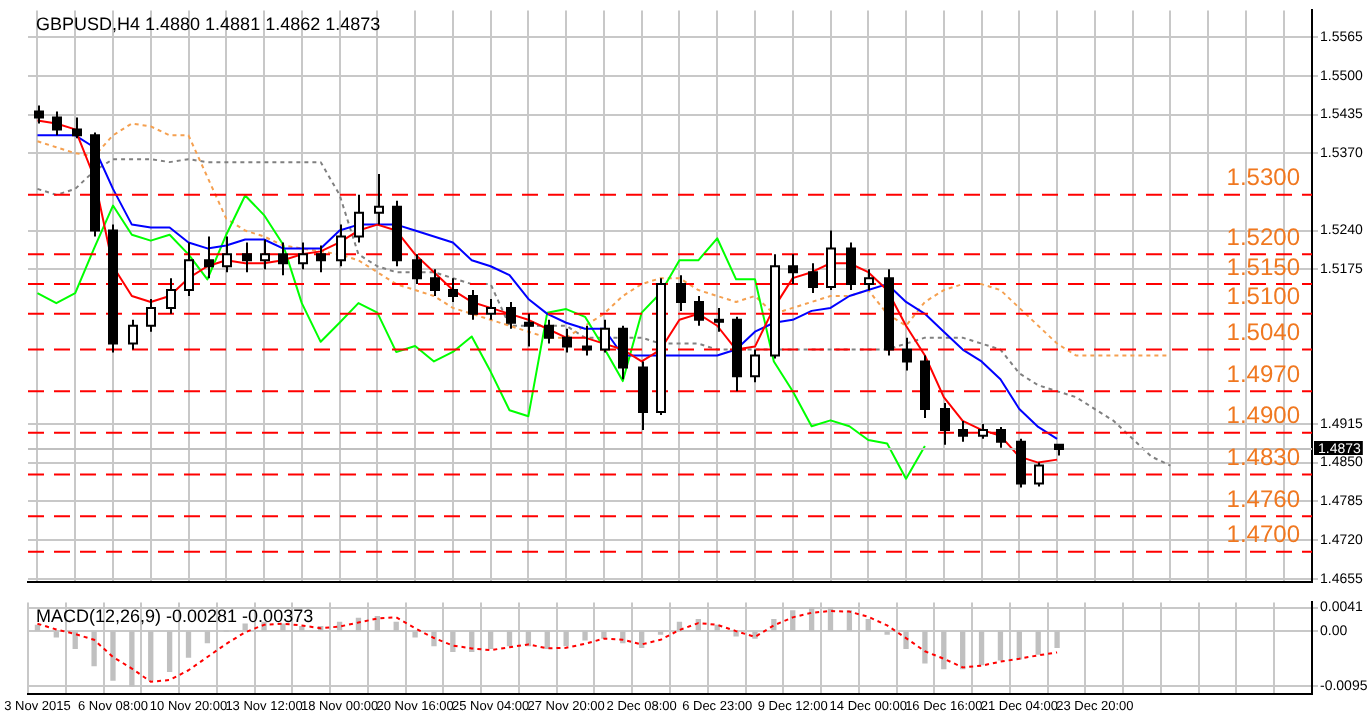  What do you see at coordinates (1263, 498) in the screenshot?
I see `ref-line-label: 1.4760` at bounding box center [1263, 498].